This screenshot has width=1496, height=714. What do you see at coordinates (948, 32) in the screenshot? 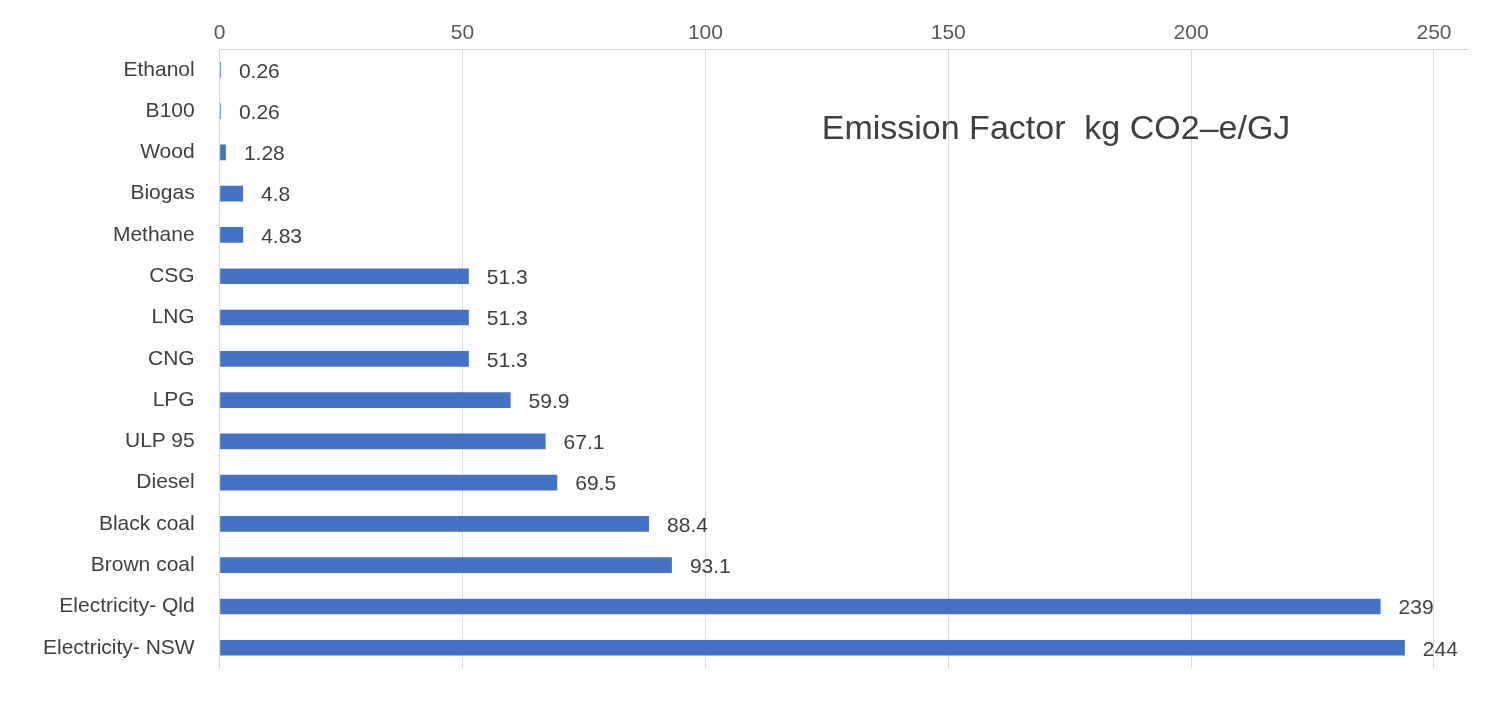
I see `x-tick-label: 150` at bounding box center [948, 32].